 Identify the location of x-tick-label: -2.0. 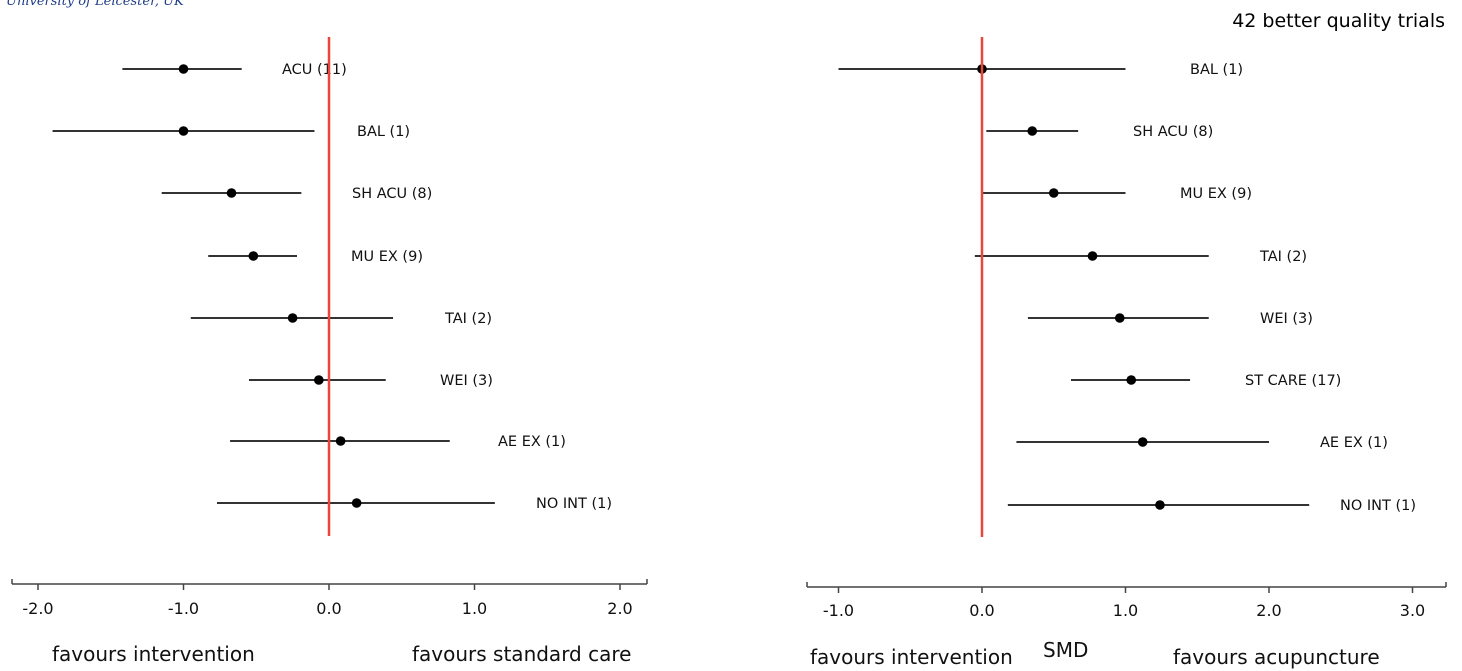
(37, 608).